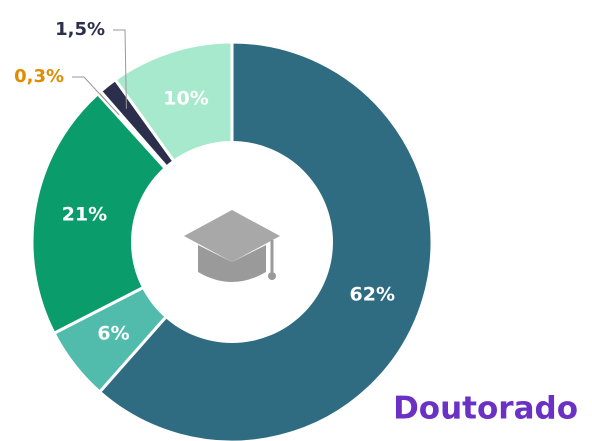 This screenshot has height=441, width=592. What do you see at coordinates (485, 409) in the screenshot?
I see `chart-title: Doutorado` at bounding box center [485, 409].